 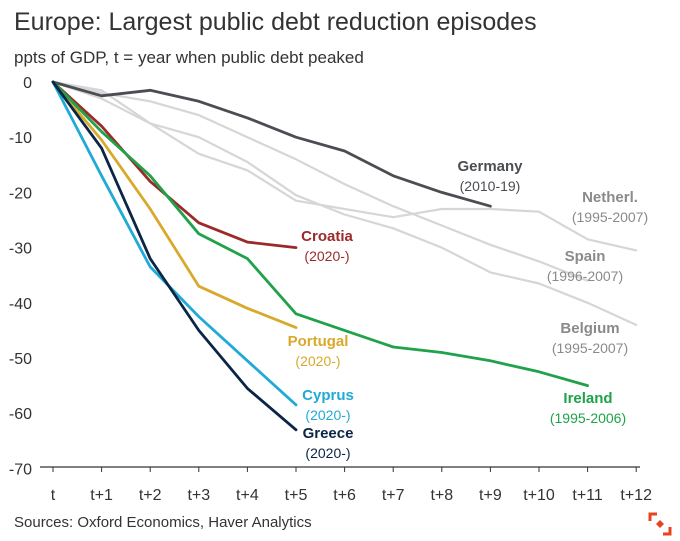 What do you see at coordinates (27, 83) in the screenshot?
I see `y-tick-label-0: 0` at bounding box center [27, 83].